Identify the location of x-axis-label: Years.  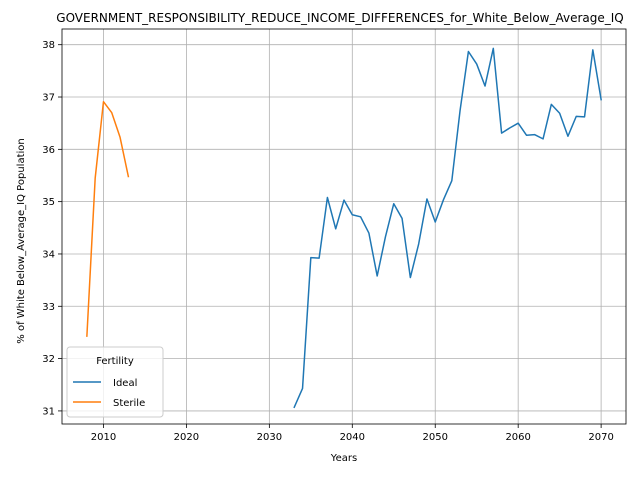
(343, 458).